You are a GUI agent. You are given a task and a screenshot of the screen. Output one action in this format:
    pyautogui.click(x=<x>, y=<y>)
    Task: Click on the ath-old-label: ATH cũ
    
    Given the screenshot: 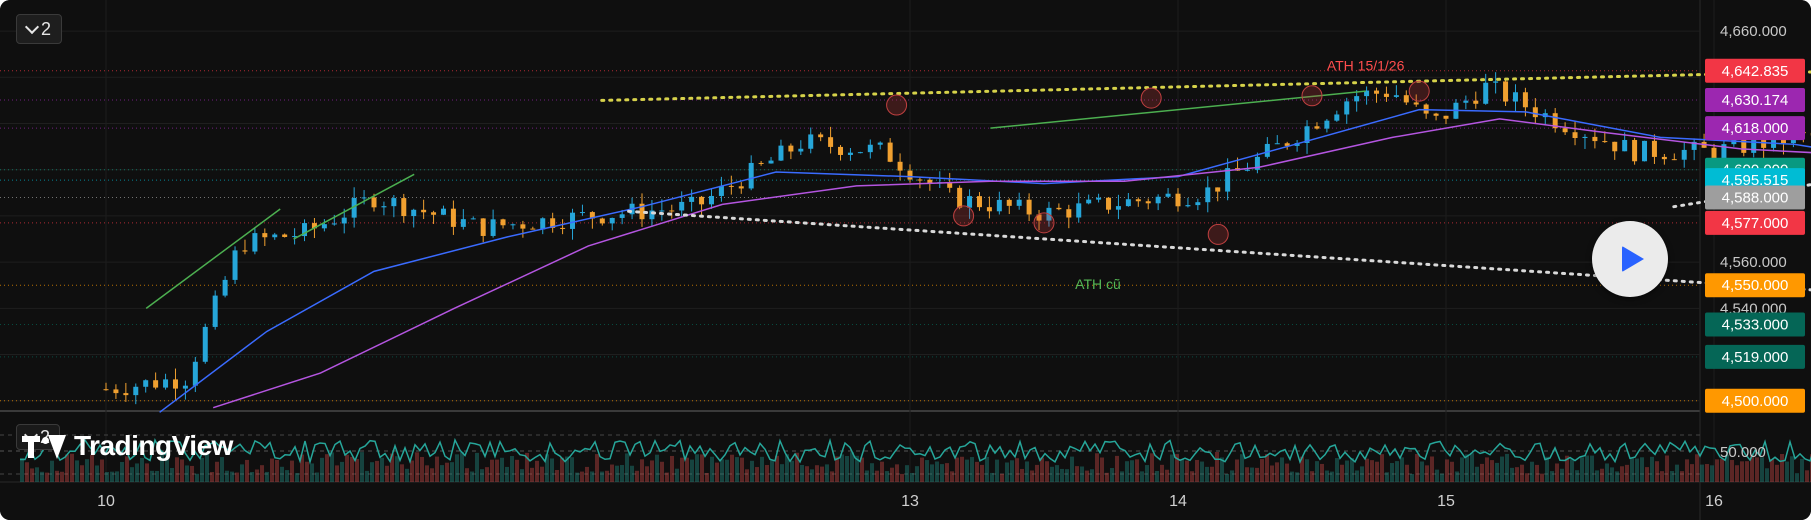 What is the action you would take?
    pyautogui.click(x=1098, y=284)
    